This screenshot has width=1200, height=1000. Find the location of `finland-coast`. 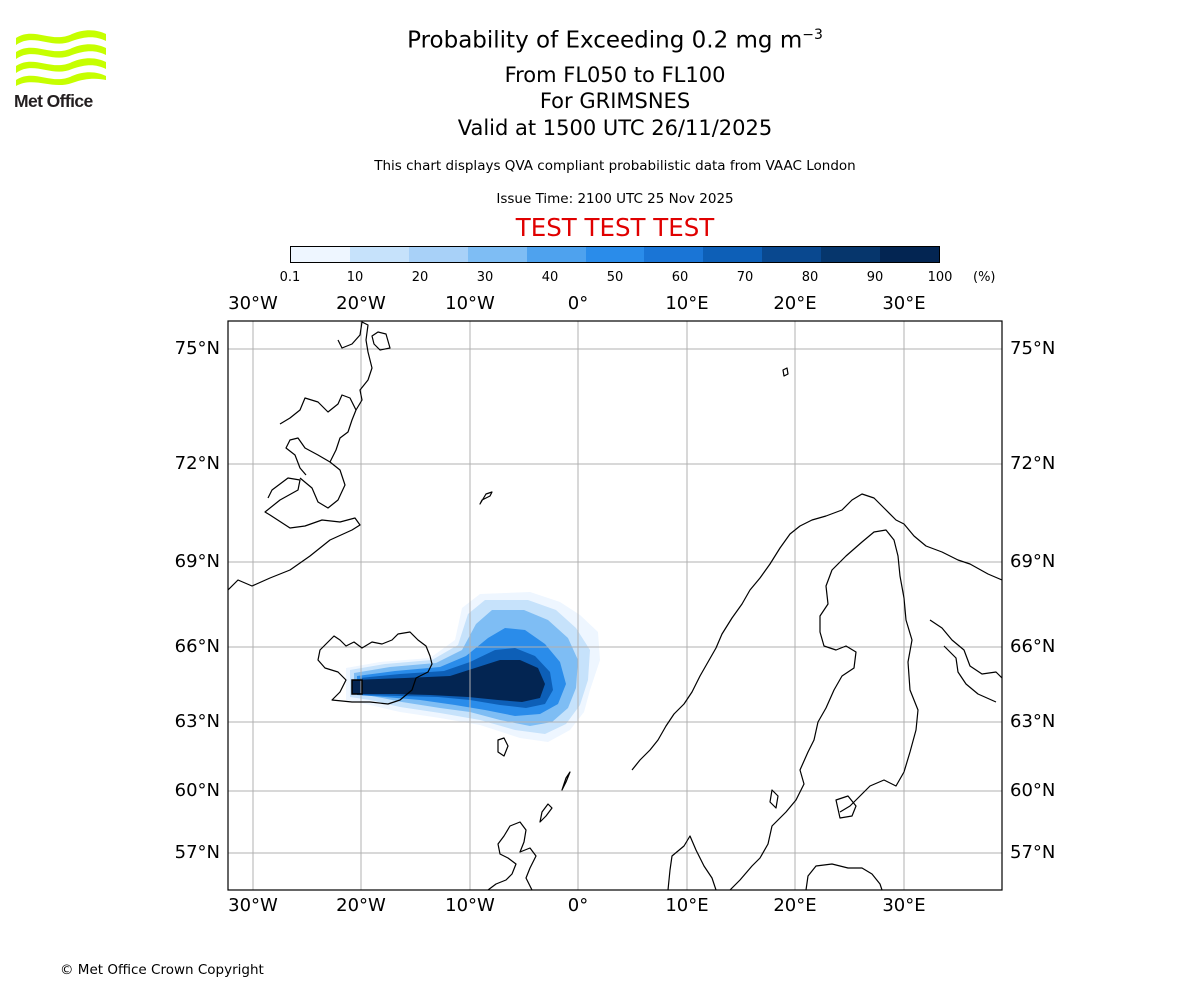

finland-coast is located at coordinates (824, 709).